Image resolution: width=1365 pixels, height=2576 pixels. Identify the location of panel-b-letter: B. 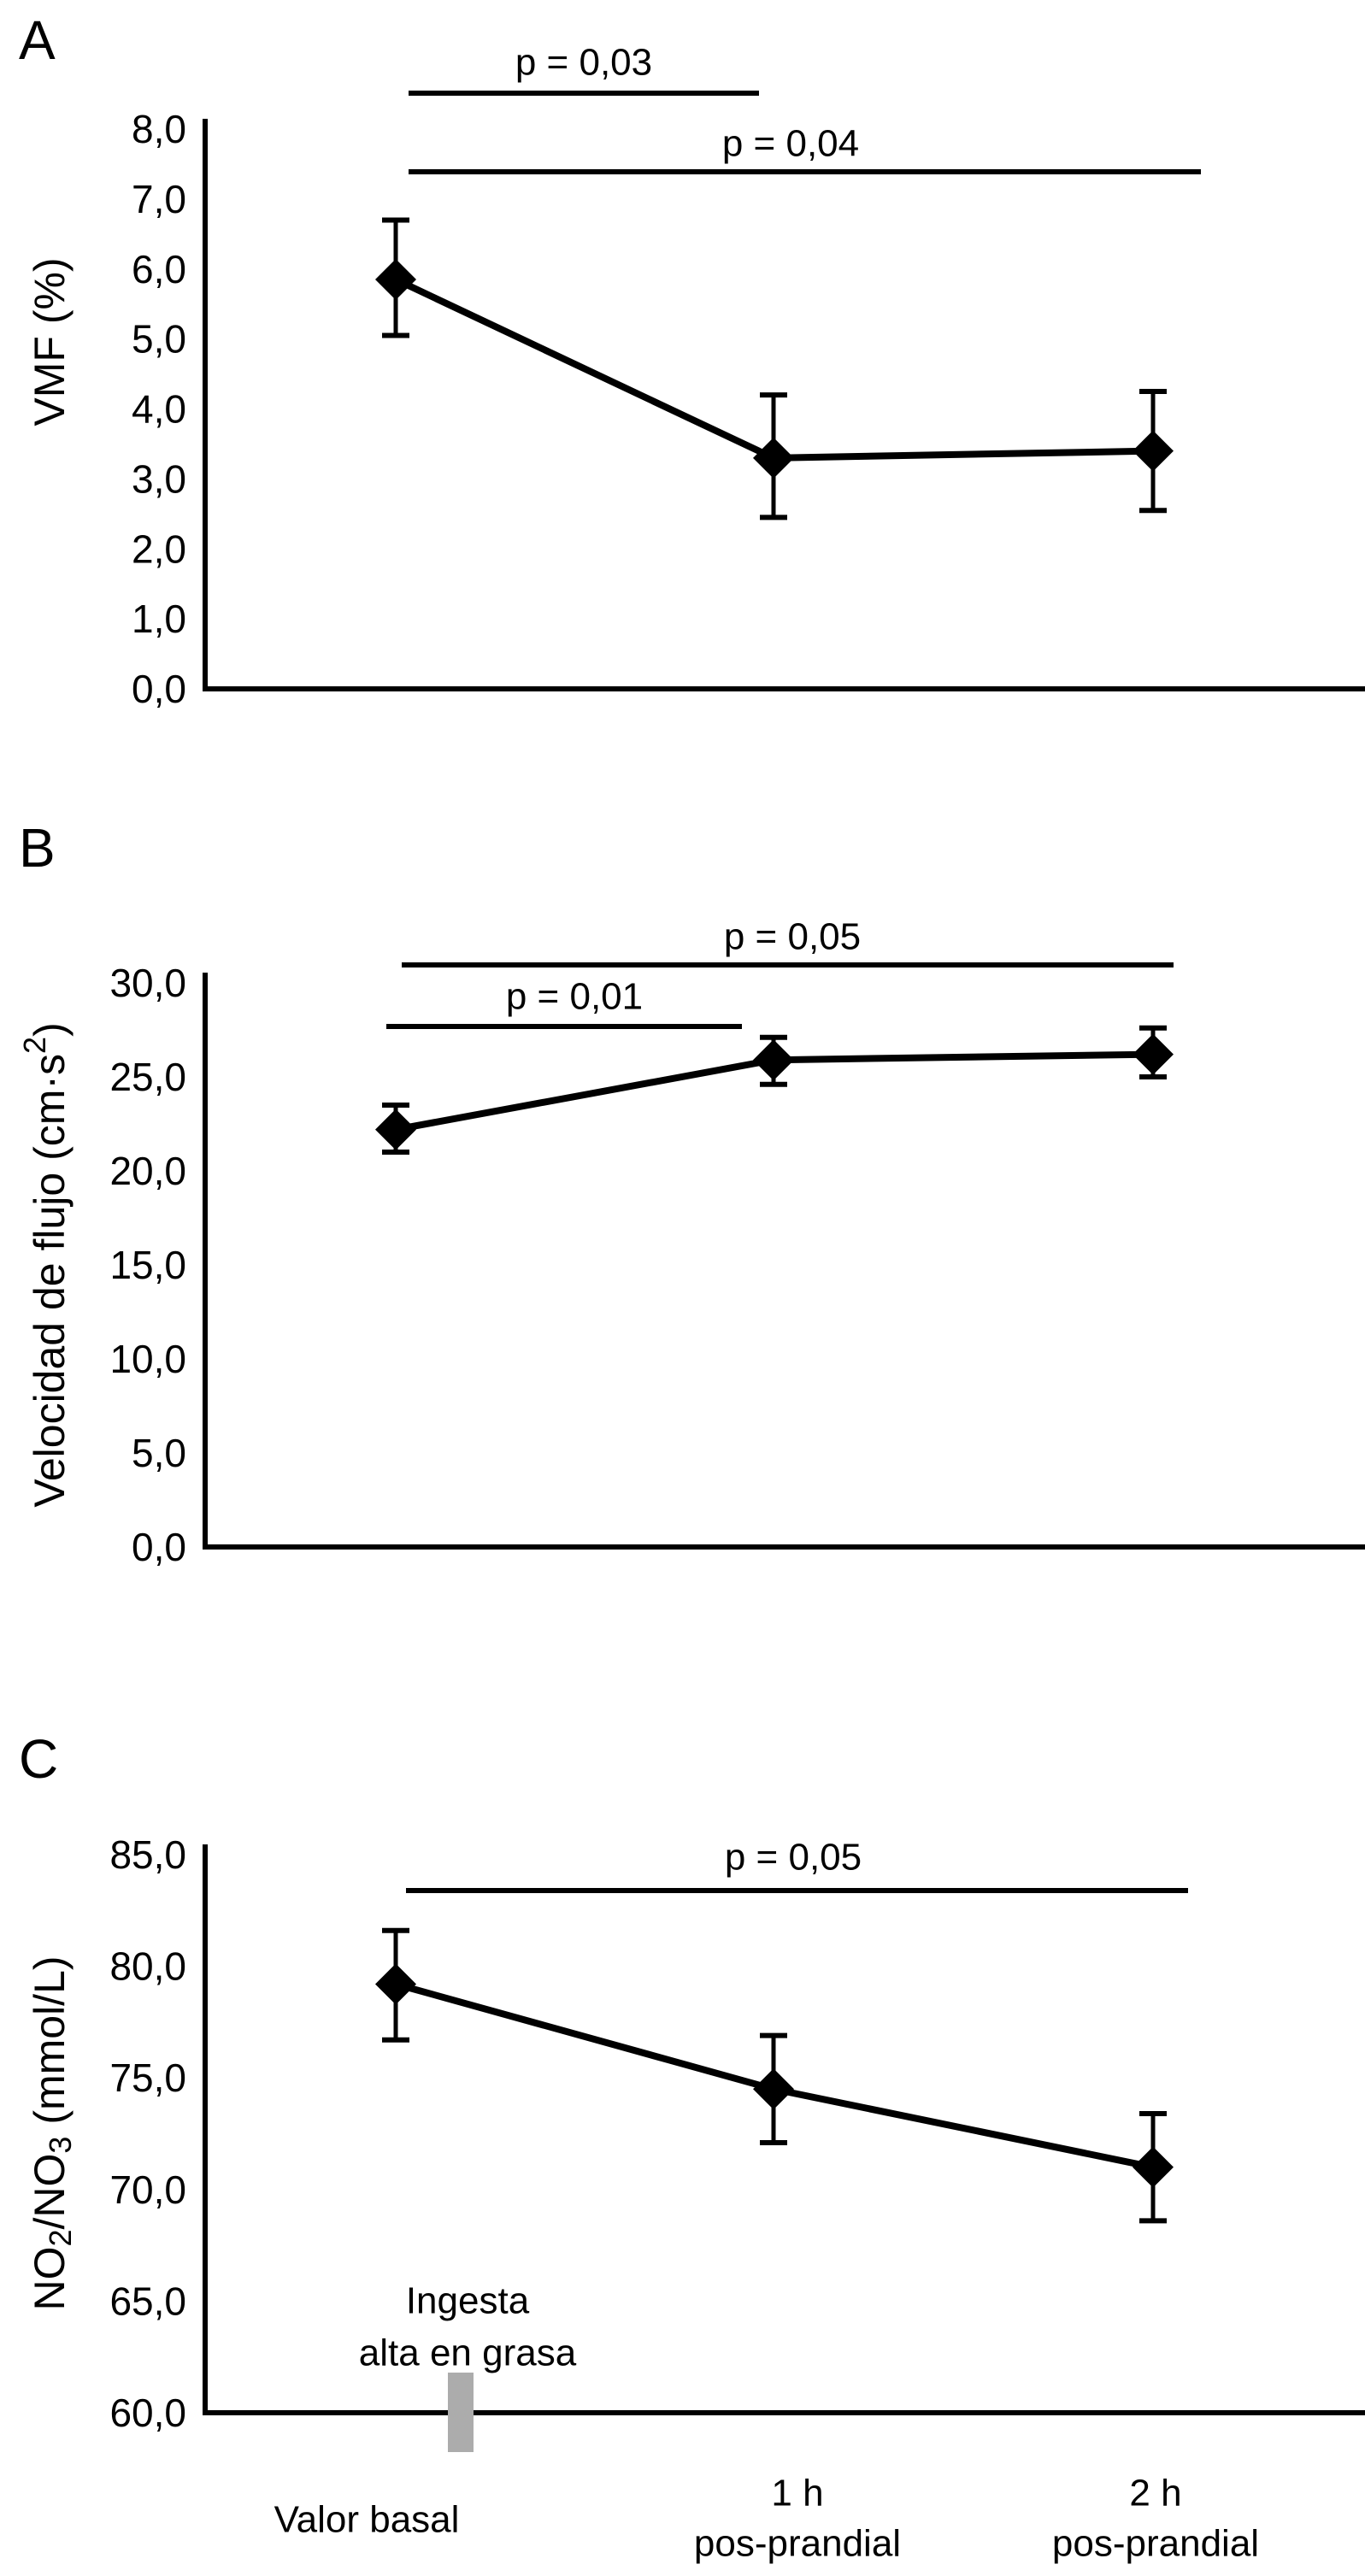
(37, 848).